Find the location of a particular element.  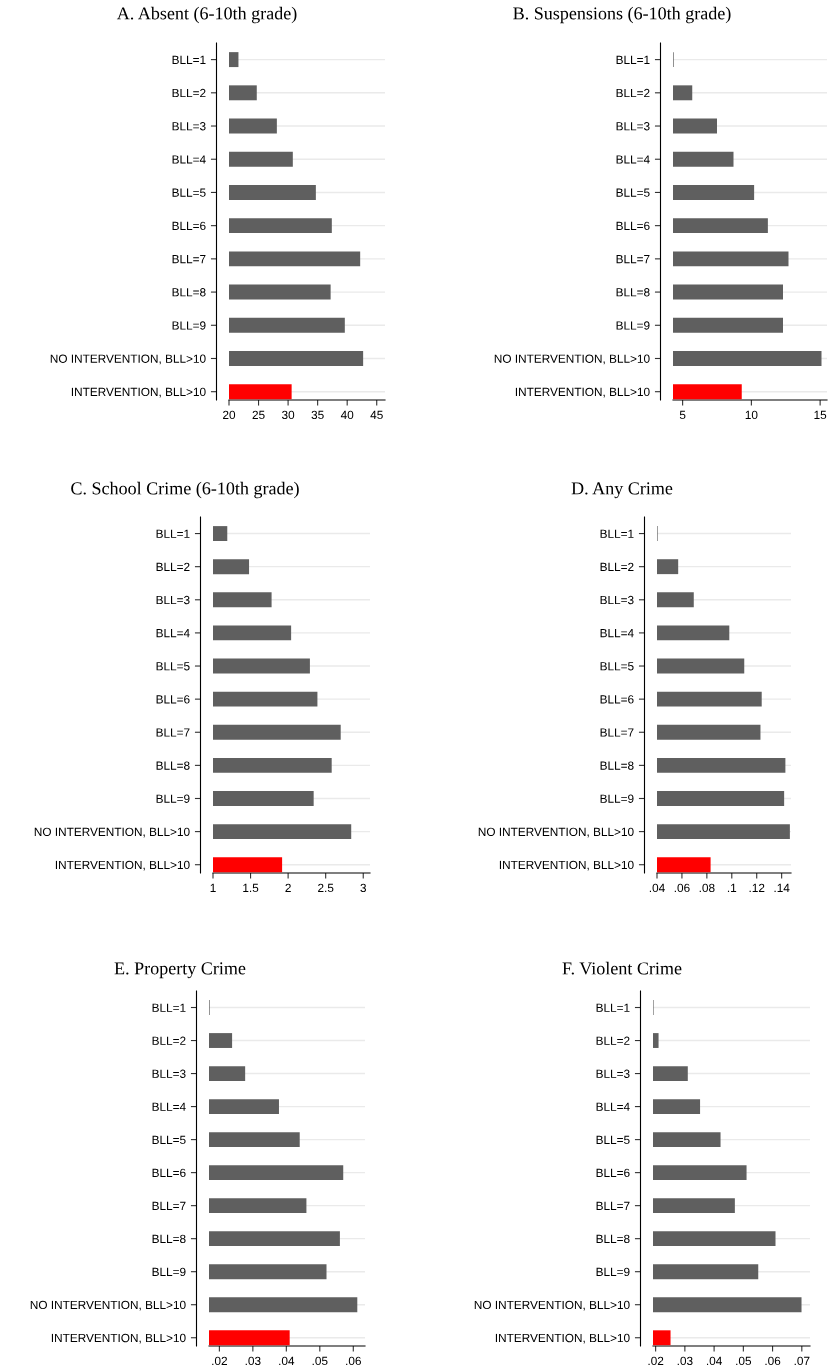

x-tick-label: .08 is located at coordinates (707, 888).